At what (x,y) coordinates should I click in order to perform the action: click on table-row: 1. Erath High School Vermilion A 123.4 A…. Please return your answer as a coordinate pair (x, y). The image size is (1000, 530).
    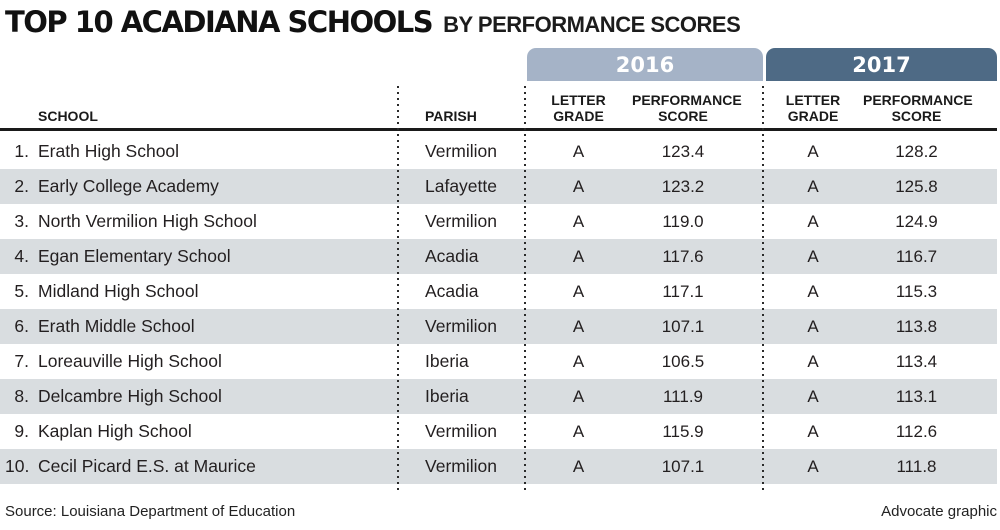
    Looking at the image, I should click on (498, 151).